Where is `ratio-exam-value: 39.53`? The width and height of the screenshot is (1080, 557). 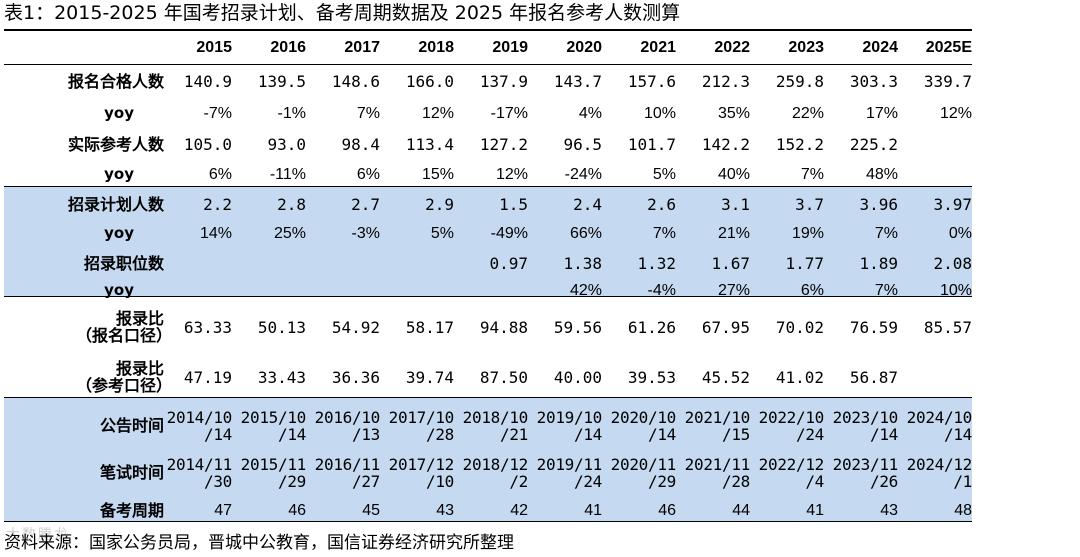 ratio-exam-value: 39.53 is located at coordinates (651, 377).